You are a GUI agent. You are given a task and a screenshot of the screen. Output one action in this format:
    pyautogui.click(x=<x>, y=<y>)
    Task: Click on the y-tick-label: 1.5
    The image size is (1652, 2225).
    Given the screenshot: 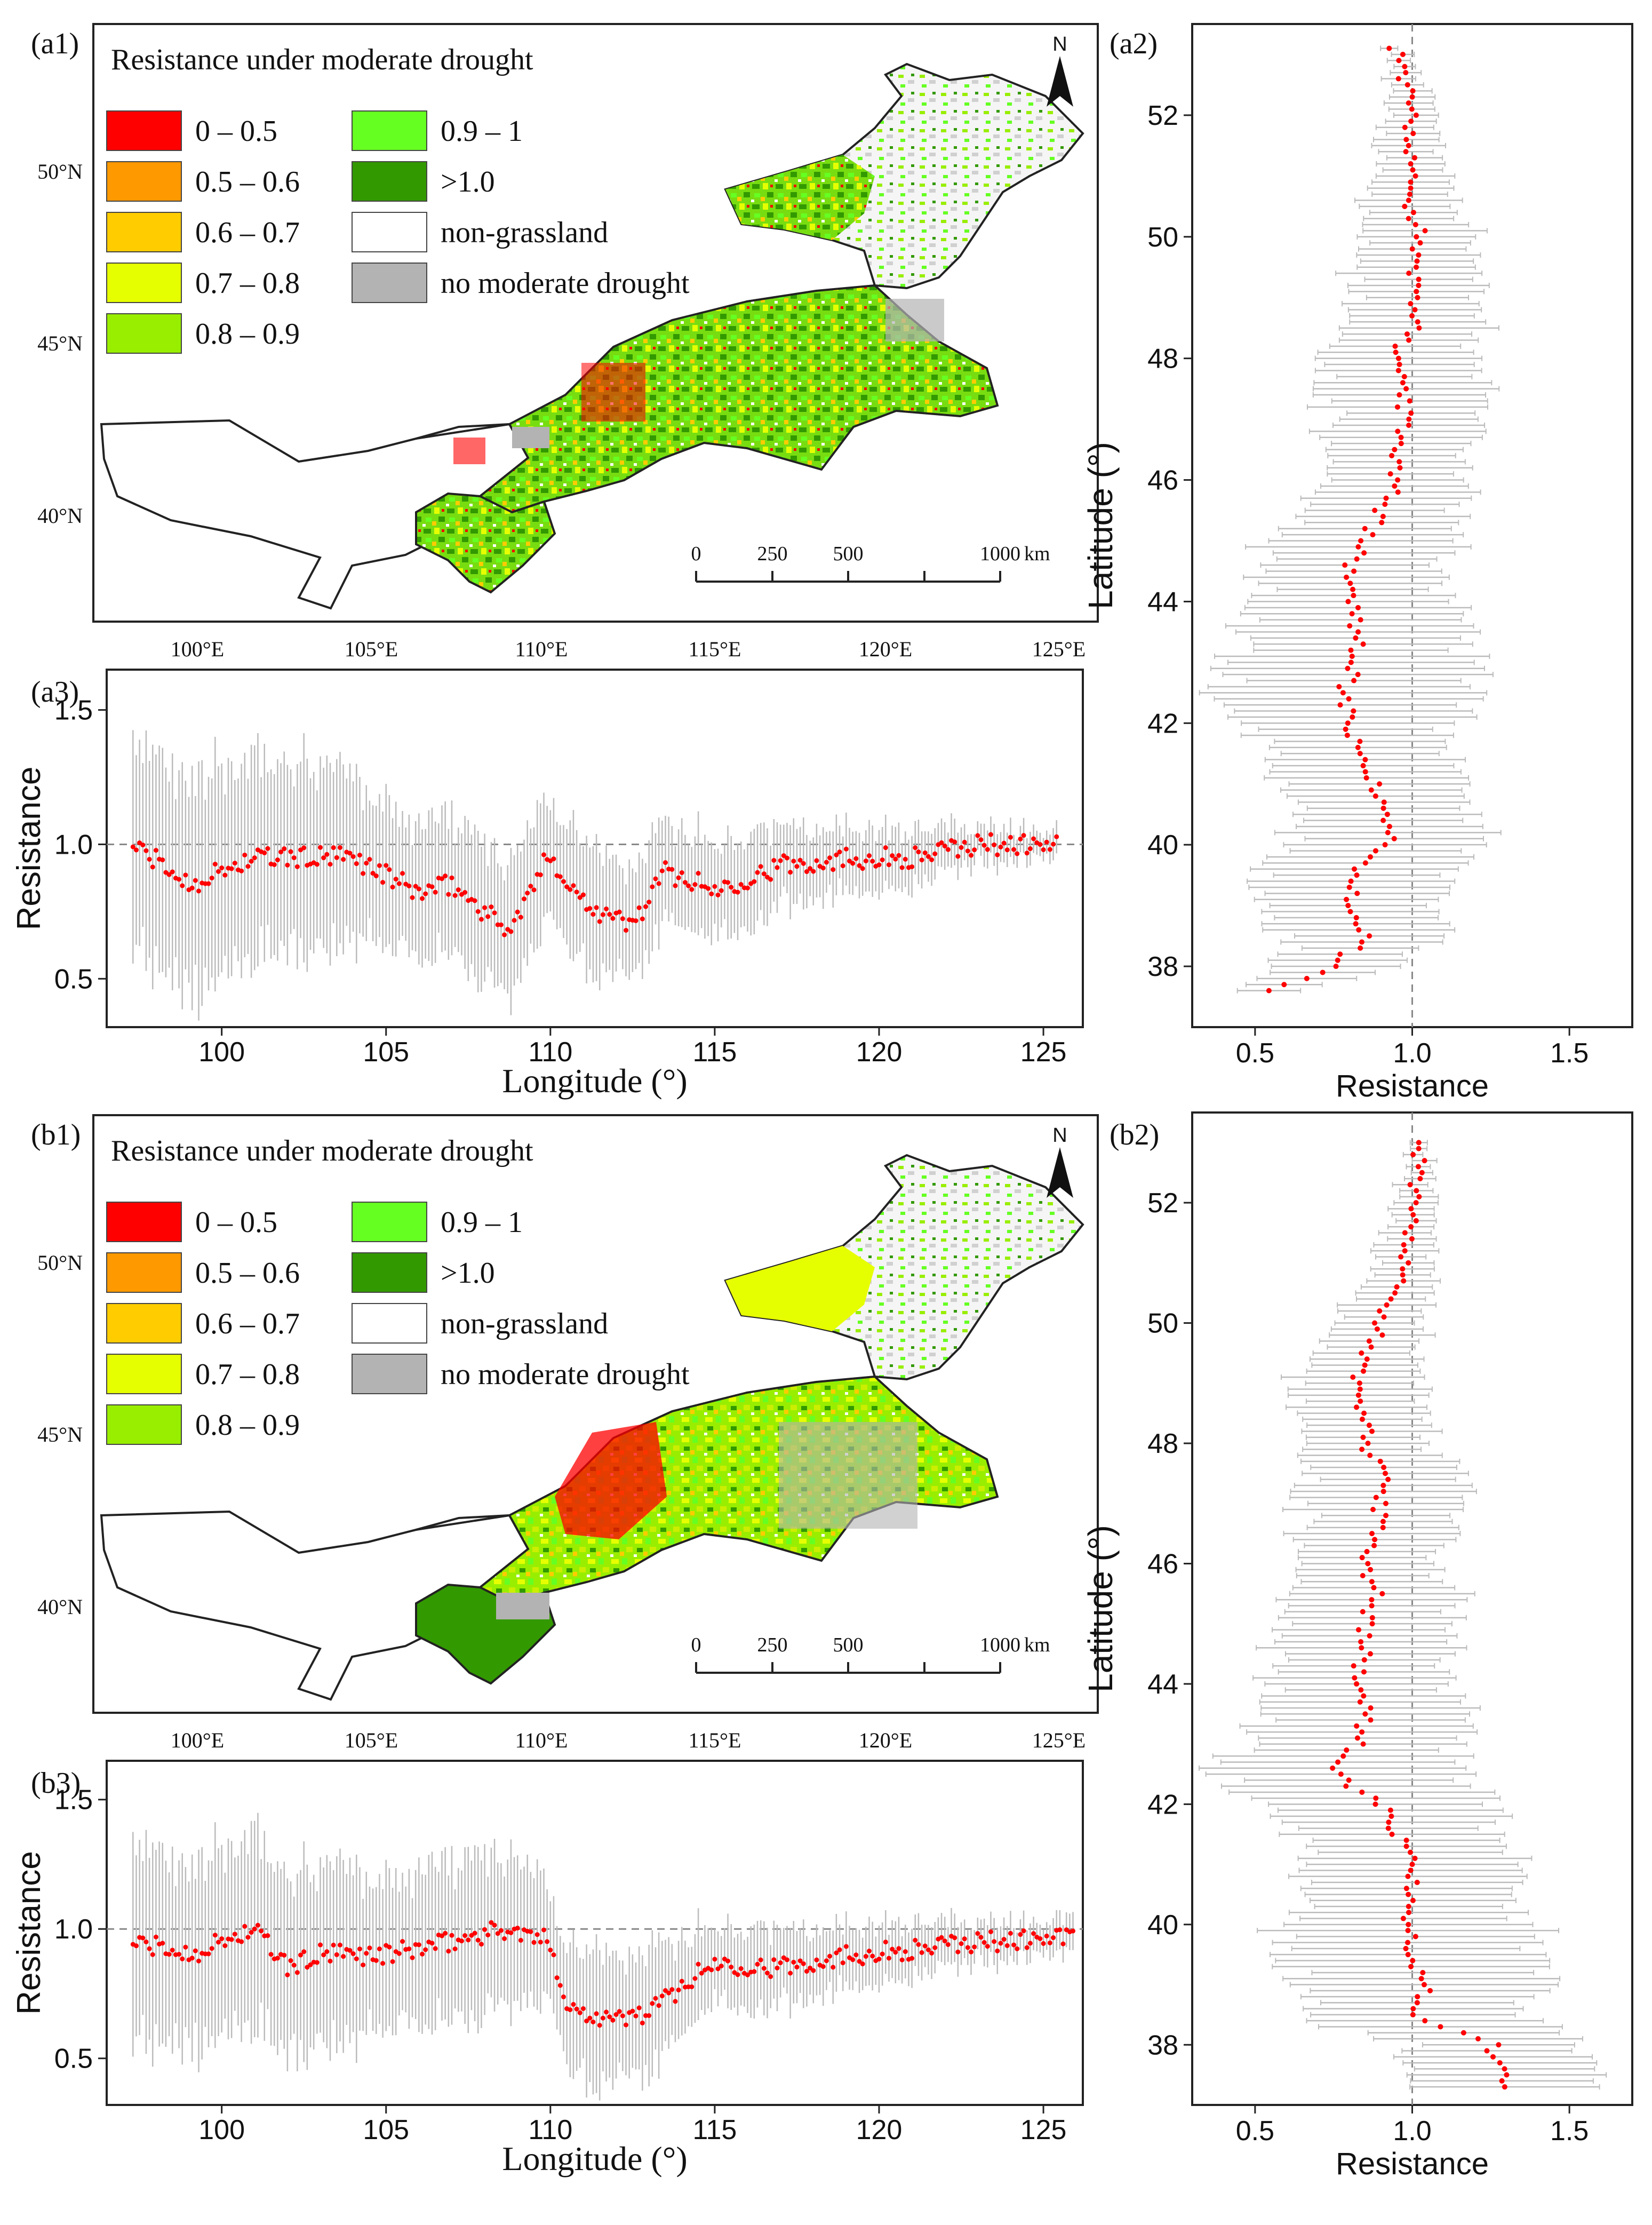 What is the action you would take?
    pyautogui.click(x=73, y=711)
    